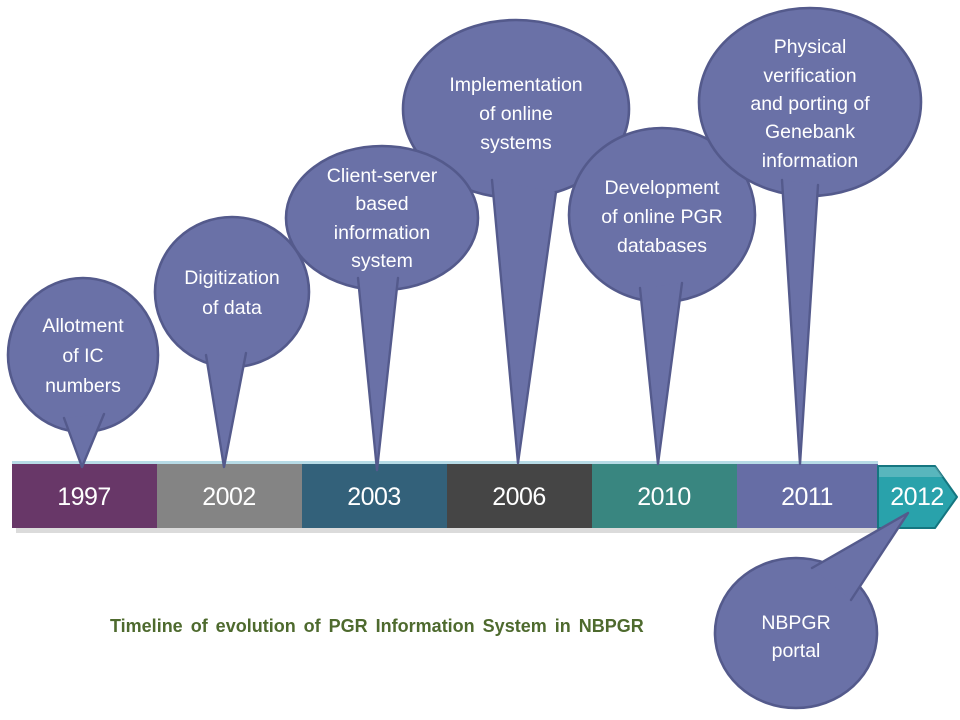  What do you see at coordinates (83, 326) in the screenshot?
I see `callout-text-line: Allotment` at bounding box center [83, 326].